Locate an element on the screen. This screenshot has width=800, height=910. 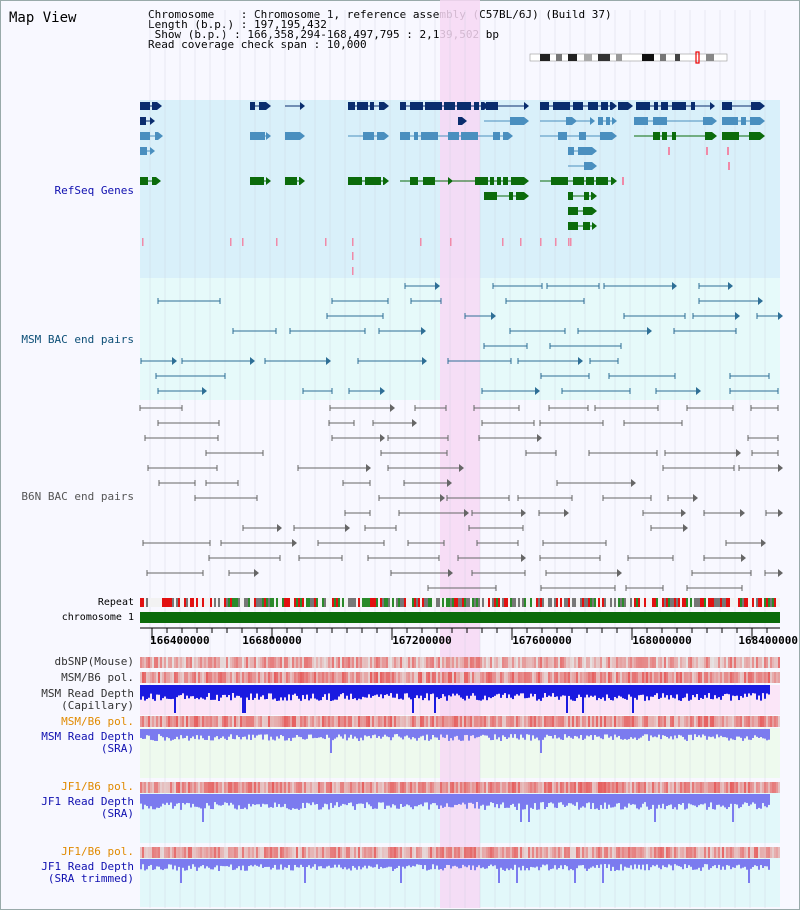
msm-bac-pairs is located at coordinates (461, 338).